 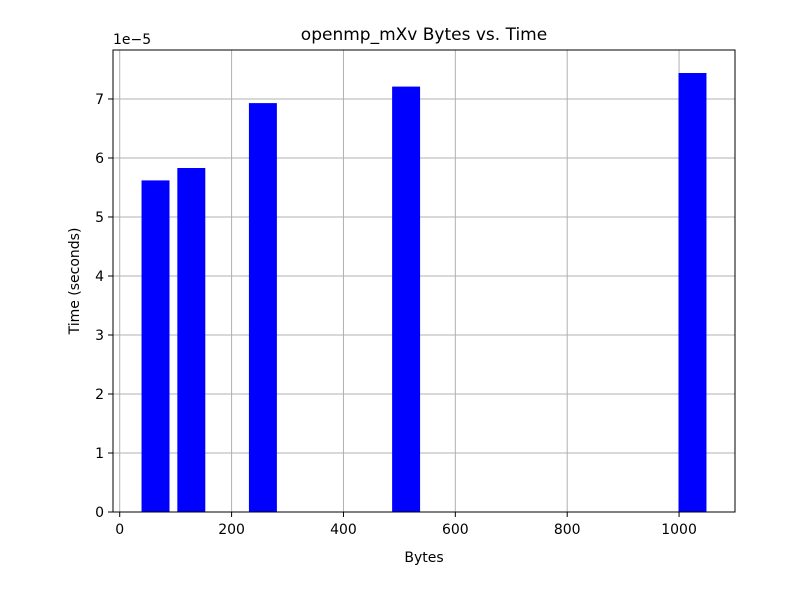 What do you see at coordinates (132, 40) in the screenshot?
I see `y-offset-label: 1e−5` at bounding box center [132, 40].